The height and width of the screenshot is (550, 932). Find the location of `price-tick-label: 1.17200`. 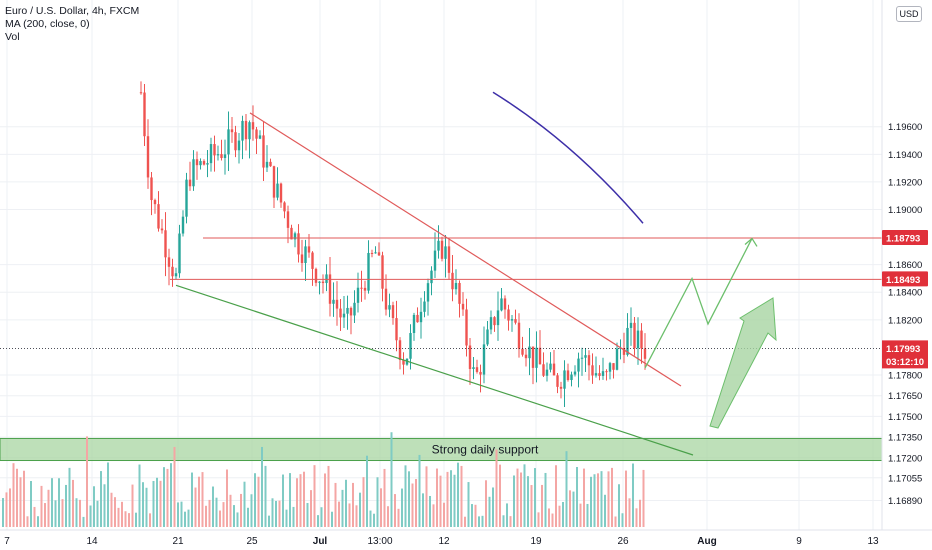

price-tick-label: 1.17200 is located at coordinates (905, 458).